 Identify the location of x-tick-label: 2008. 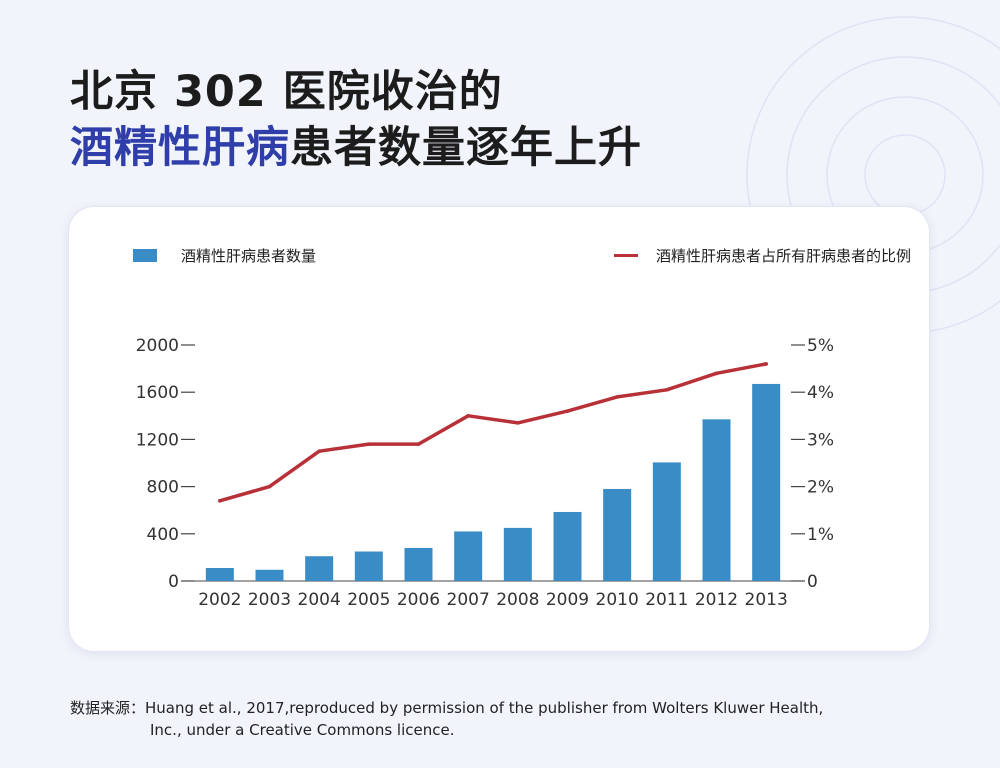
(517, 600).